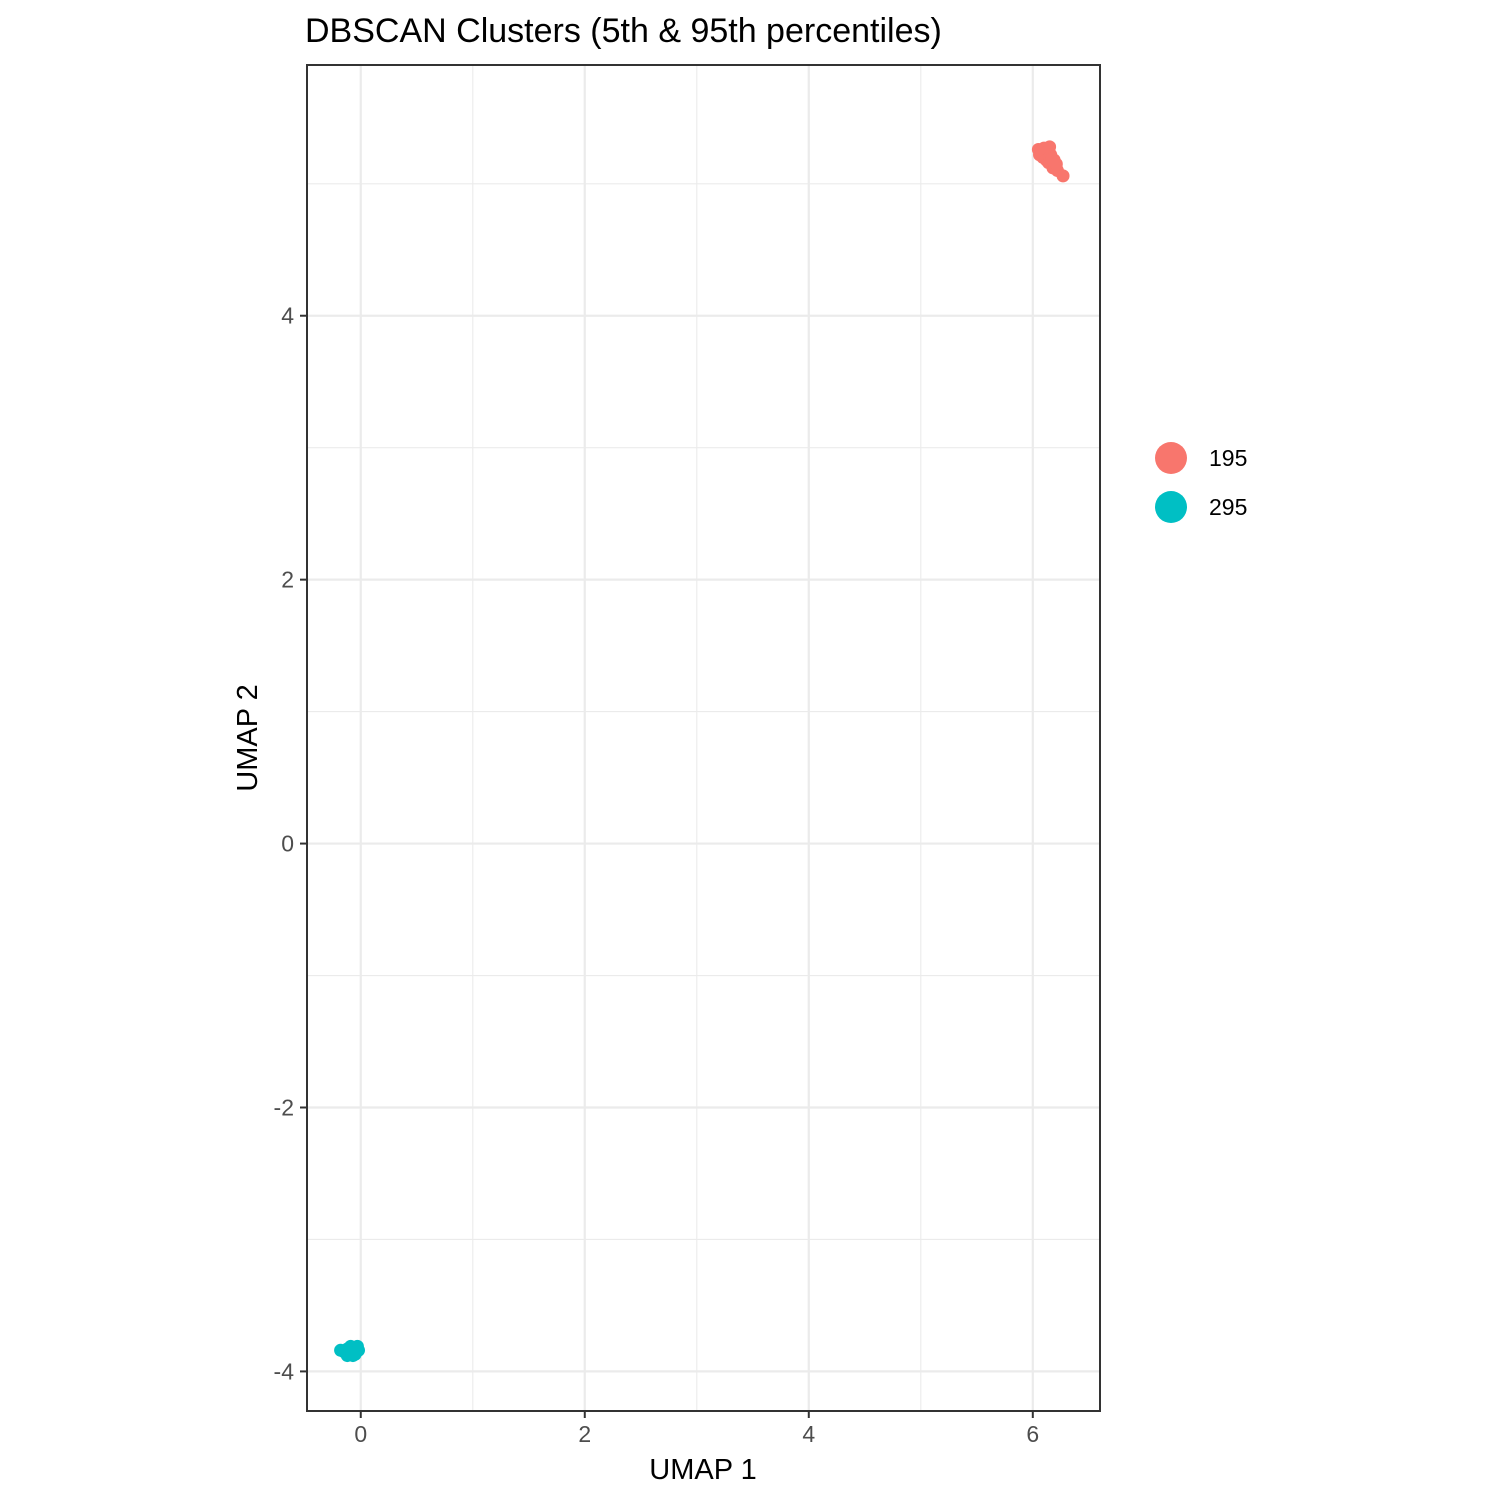 The height and width of the screenshot is (1500, 1500). Describe the element at coordinates (702, 1470) in the screenshot. I see `x-axis-title: UMAP 1` at that location.